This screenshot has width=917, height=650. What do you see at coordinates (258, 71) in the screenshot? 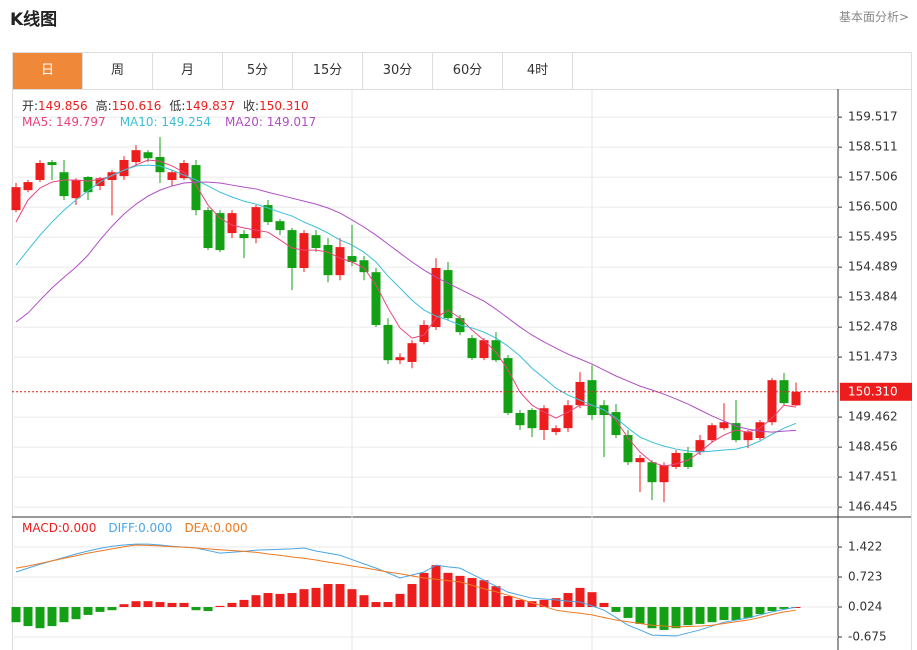
I see `tab: 5分` at bounding box center [258, 71].